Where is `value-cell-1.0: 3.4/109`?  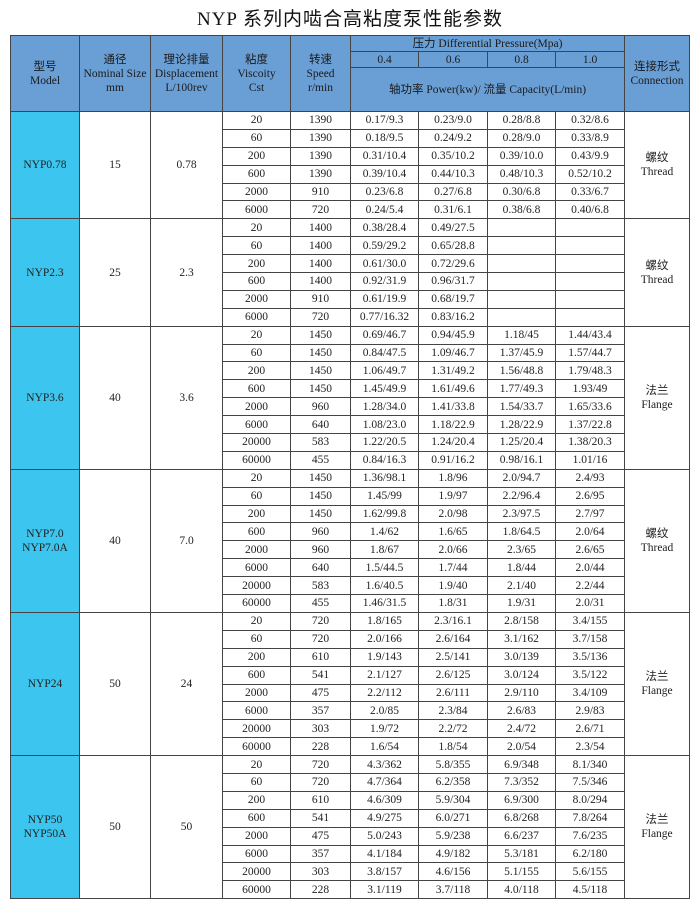
value-cell-1.0: 3.4/109 is located at coordinates (590, 693).